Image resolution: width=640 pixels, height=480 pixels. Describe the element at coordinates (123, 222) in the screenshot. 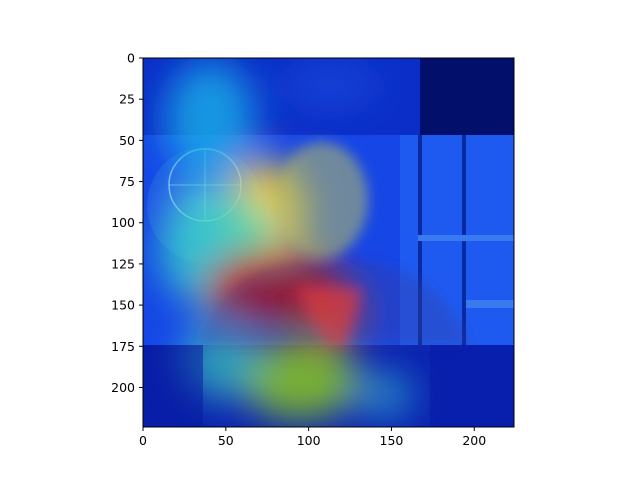

I see `y-tick-label: 100` at that location.